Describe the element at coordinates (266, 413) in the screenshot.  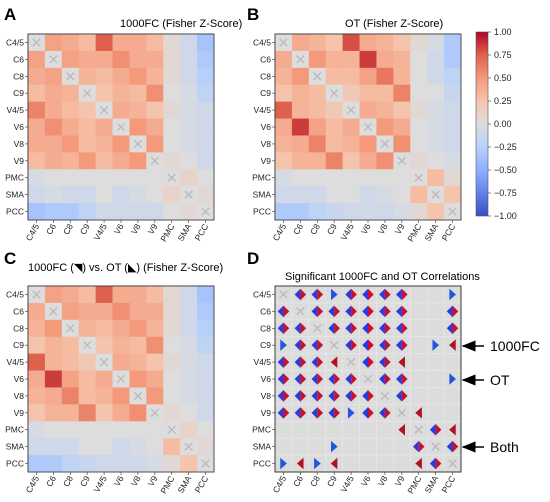
I see `y-tick-label: V9` at that location.